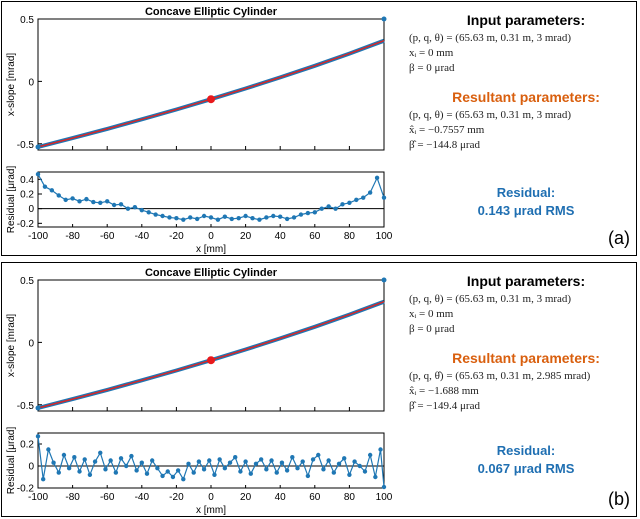  Describe the element at coordinates (211, 497) in the screenshot. I see `x-tick-label: 0` at that location.